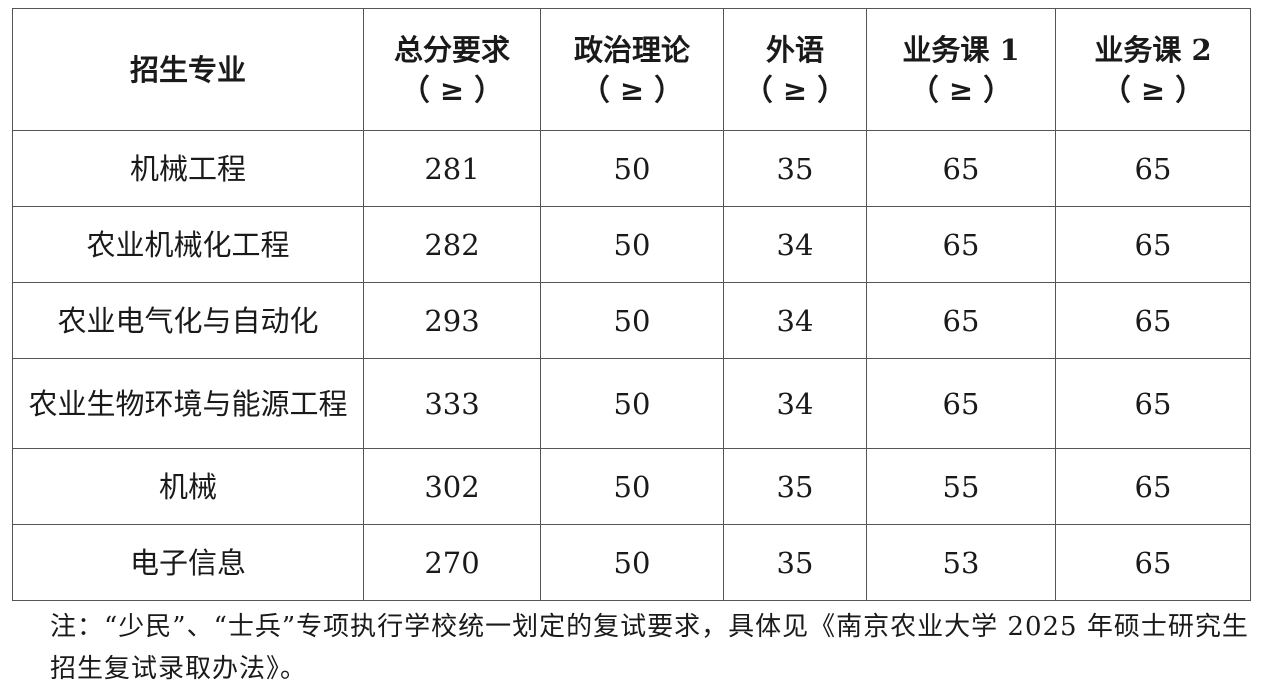 The image size is (1265, 698). What do you see at coordinates (452, 486) in the screenshot?
I see `score-cell: 302` at bounding box center [452, 486].